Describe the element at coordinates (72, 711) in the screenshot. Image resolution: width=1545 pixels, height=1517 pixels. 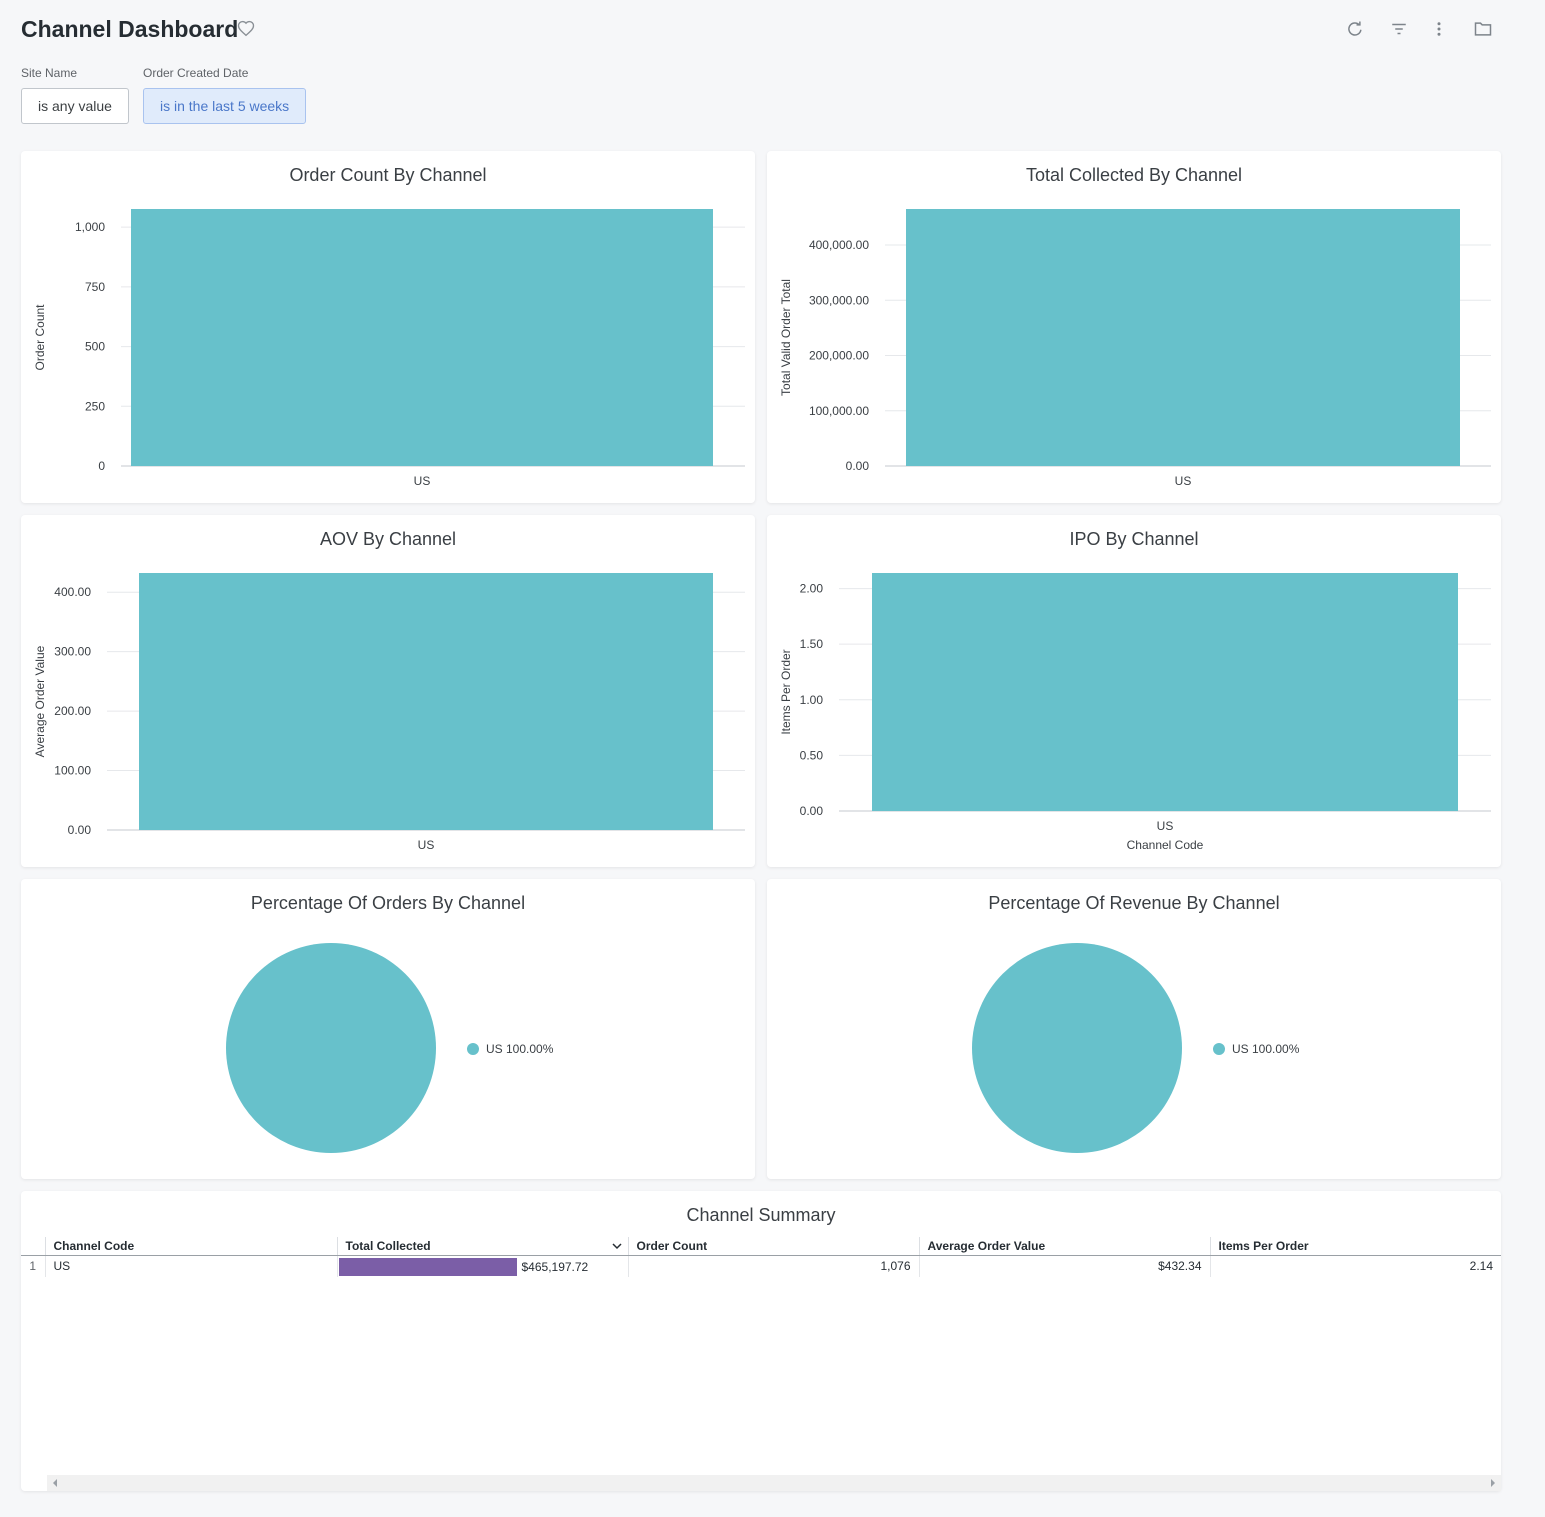
I see `y-tick-label: 200.00` at that location.